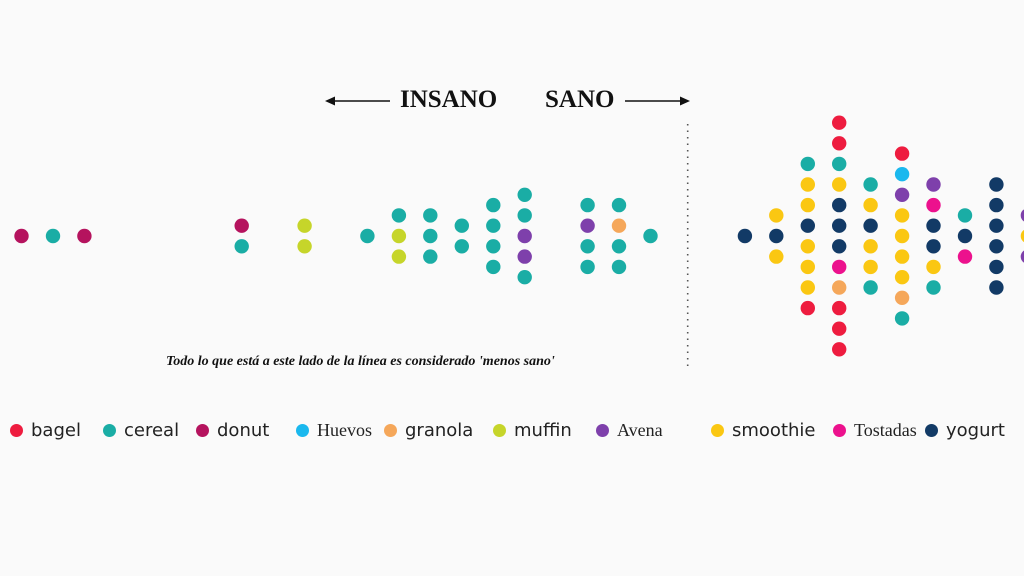 This screenshot has height=576, width=1024. Describe the element at coordinates (975, 430) in the screenshot. I see `legend-label: yogurt` at that location.